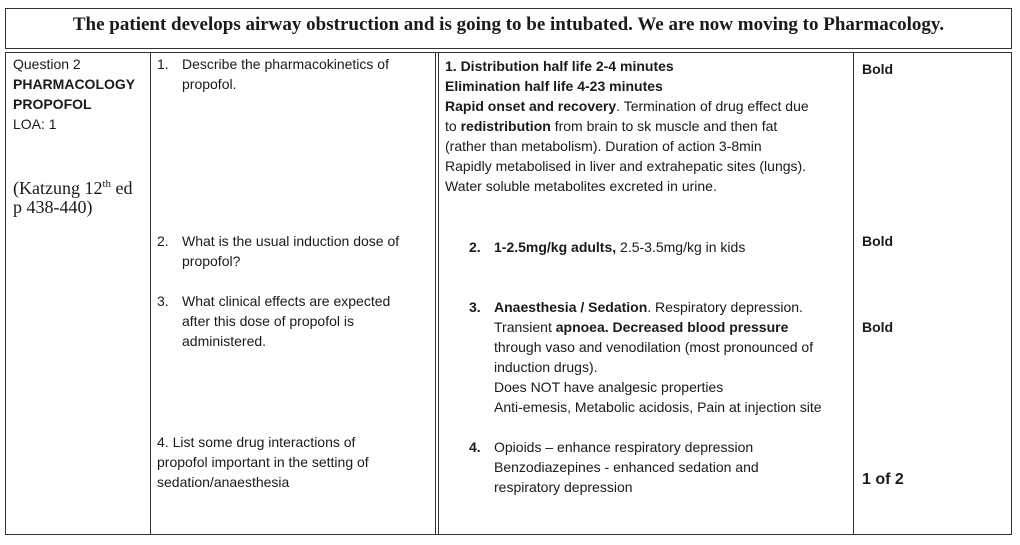 This screenshot has width=1020, height=545. I want to click on answer-emphasis: redistribution, so click(505, 126).